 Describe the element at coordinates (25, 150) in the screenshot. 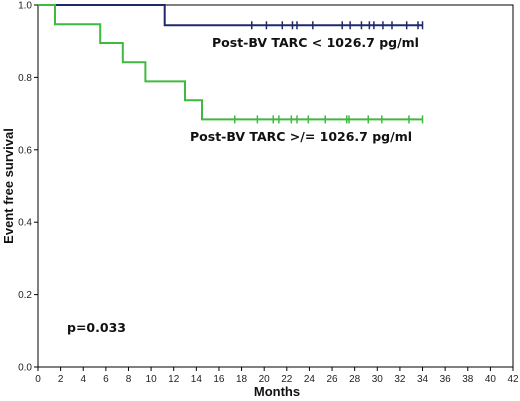

I see `y-tick-label: 0.6` at that location.